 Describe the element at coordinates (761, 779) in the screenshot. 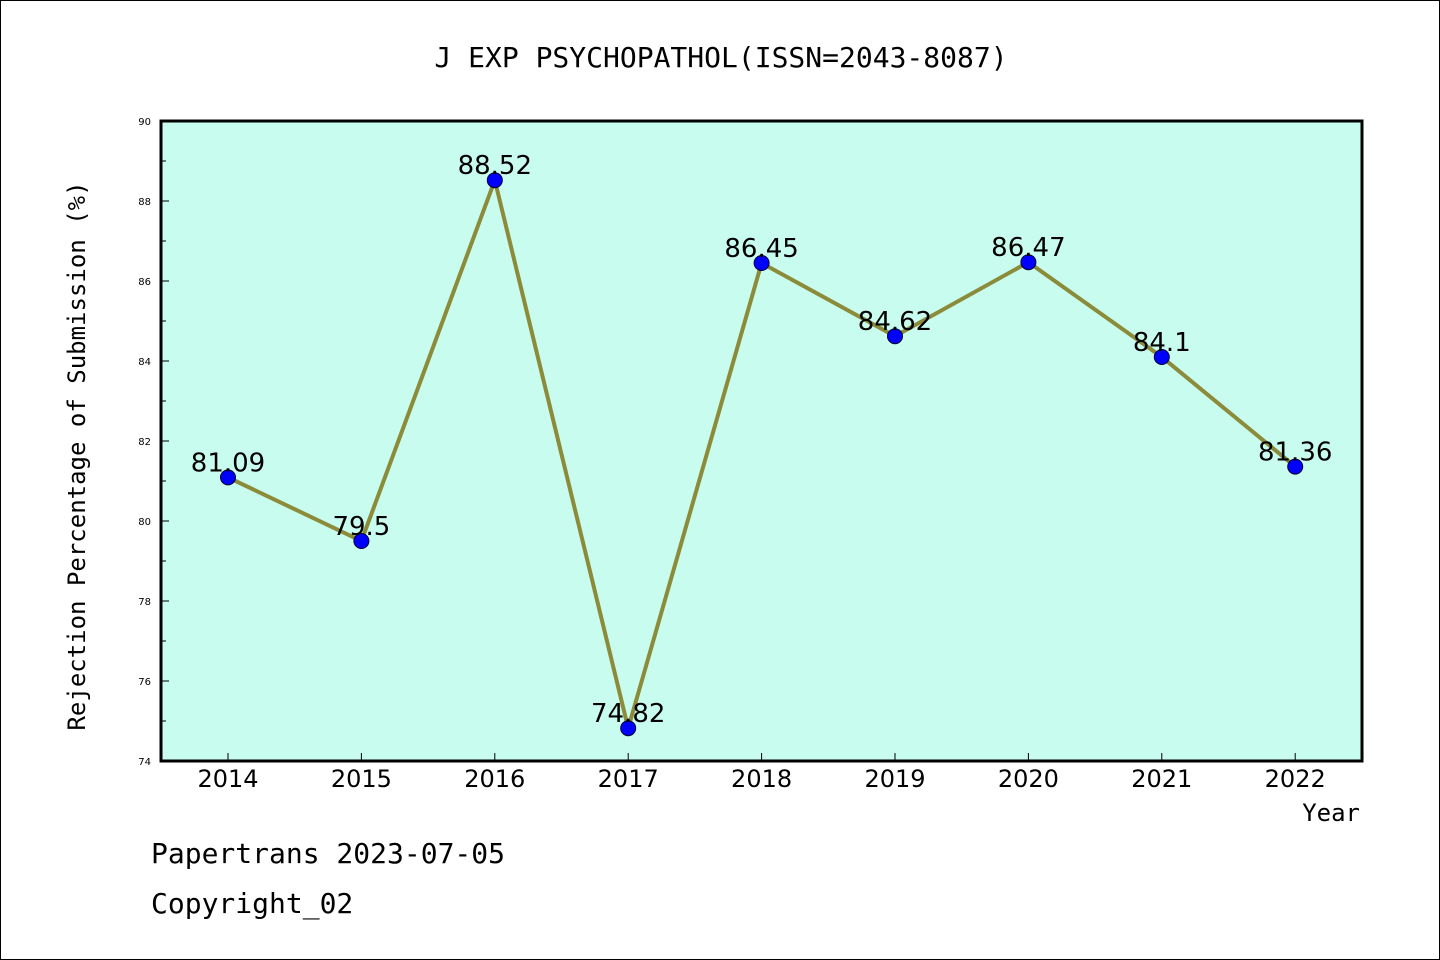

I see `x-tick-label: 2018` at that location.